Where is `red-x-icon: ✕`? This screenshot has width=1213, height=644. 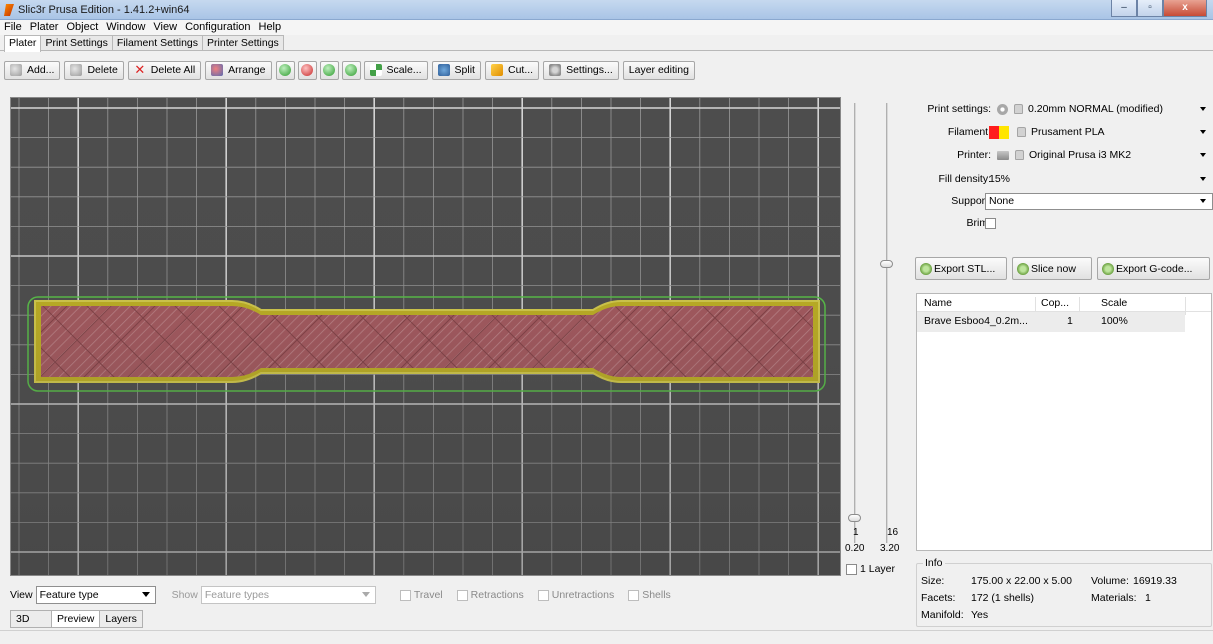
red-x-icon: ✕ is located at coordinates (140, 69).